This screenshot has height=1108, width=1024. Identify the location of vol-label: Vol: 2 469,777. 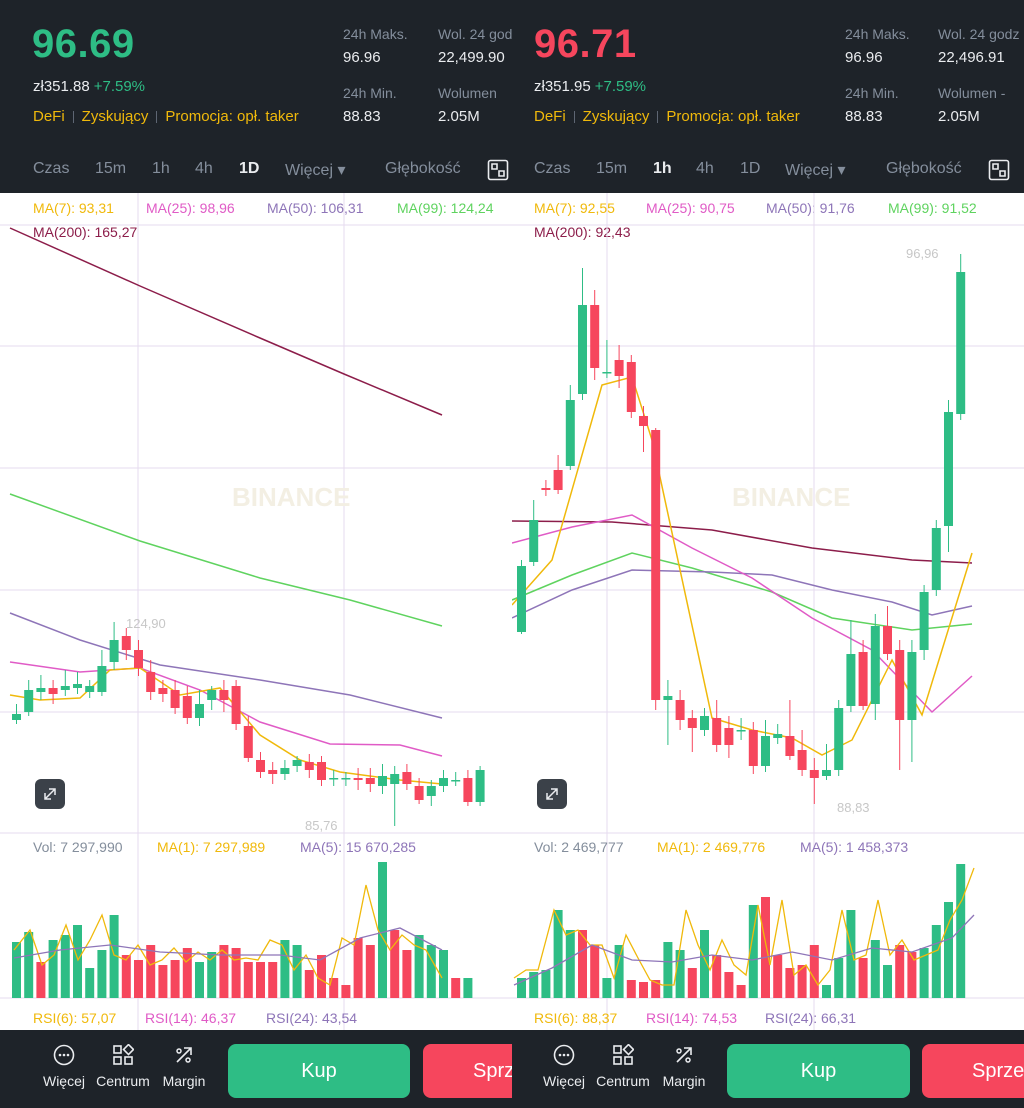
(579, 847).